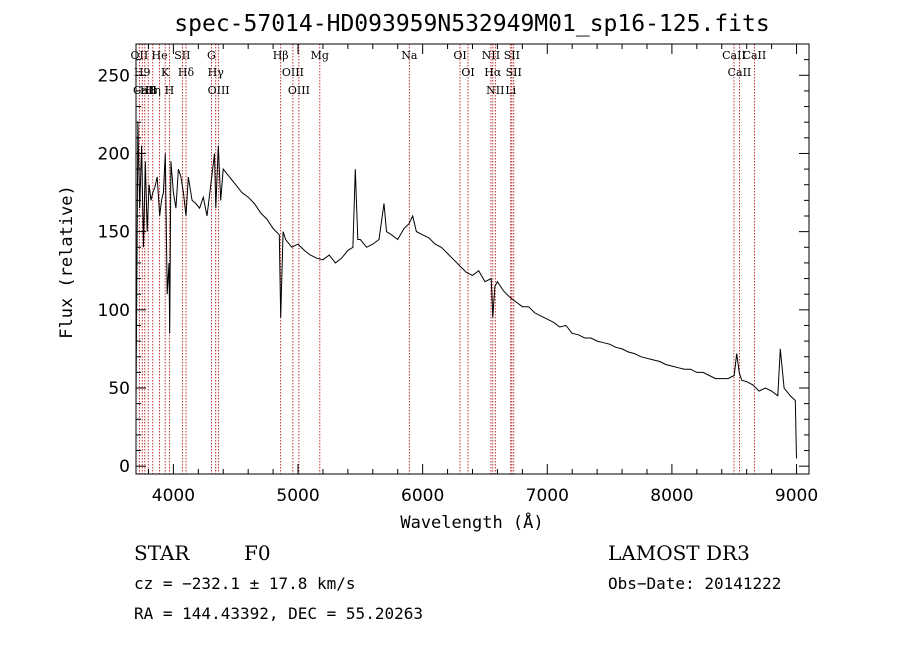  Describe the element at coordinates (216, 72) in the screenshot. I see `spectral-line-label: Hγ` at that location.